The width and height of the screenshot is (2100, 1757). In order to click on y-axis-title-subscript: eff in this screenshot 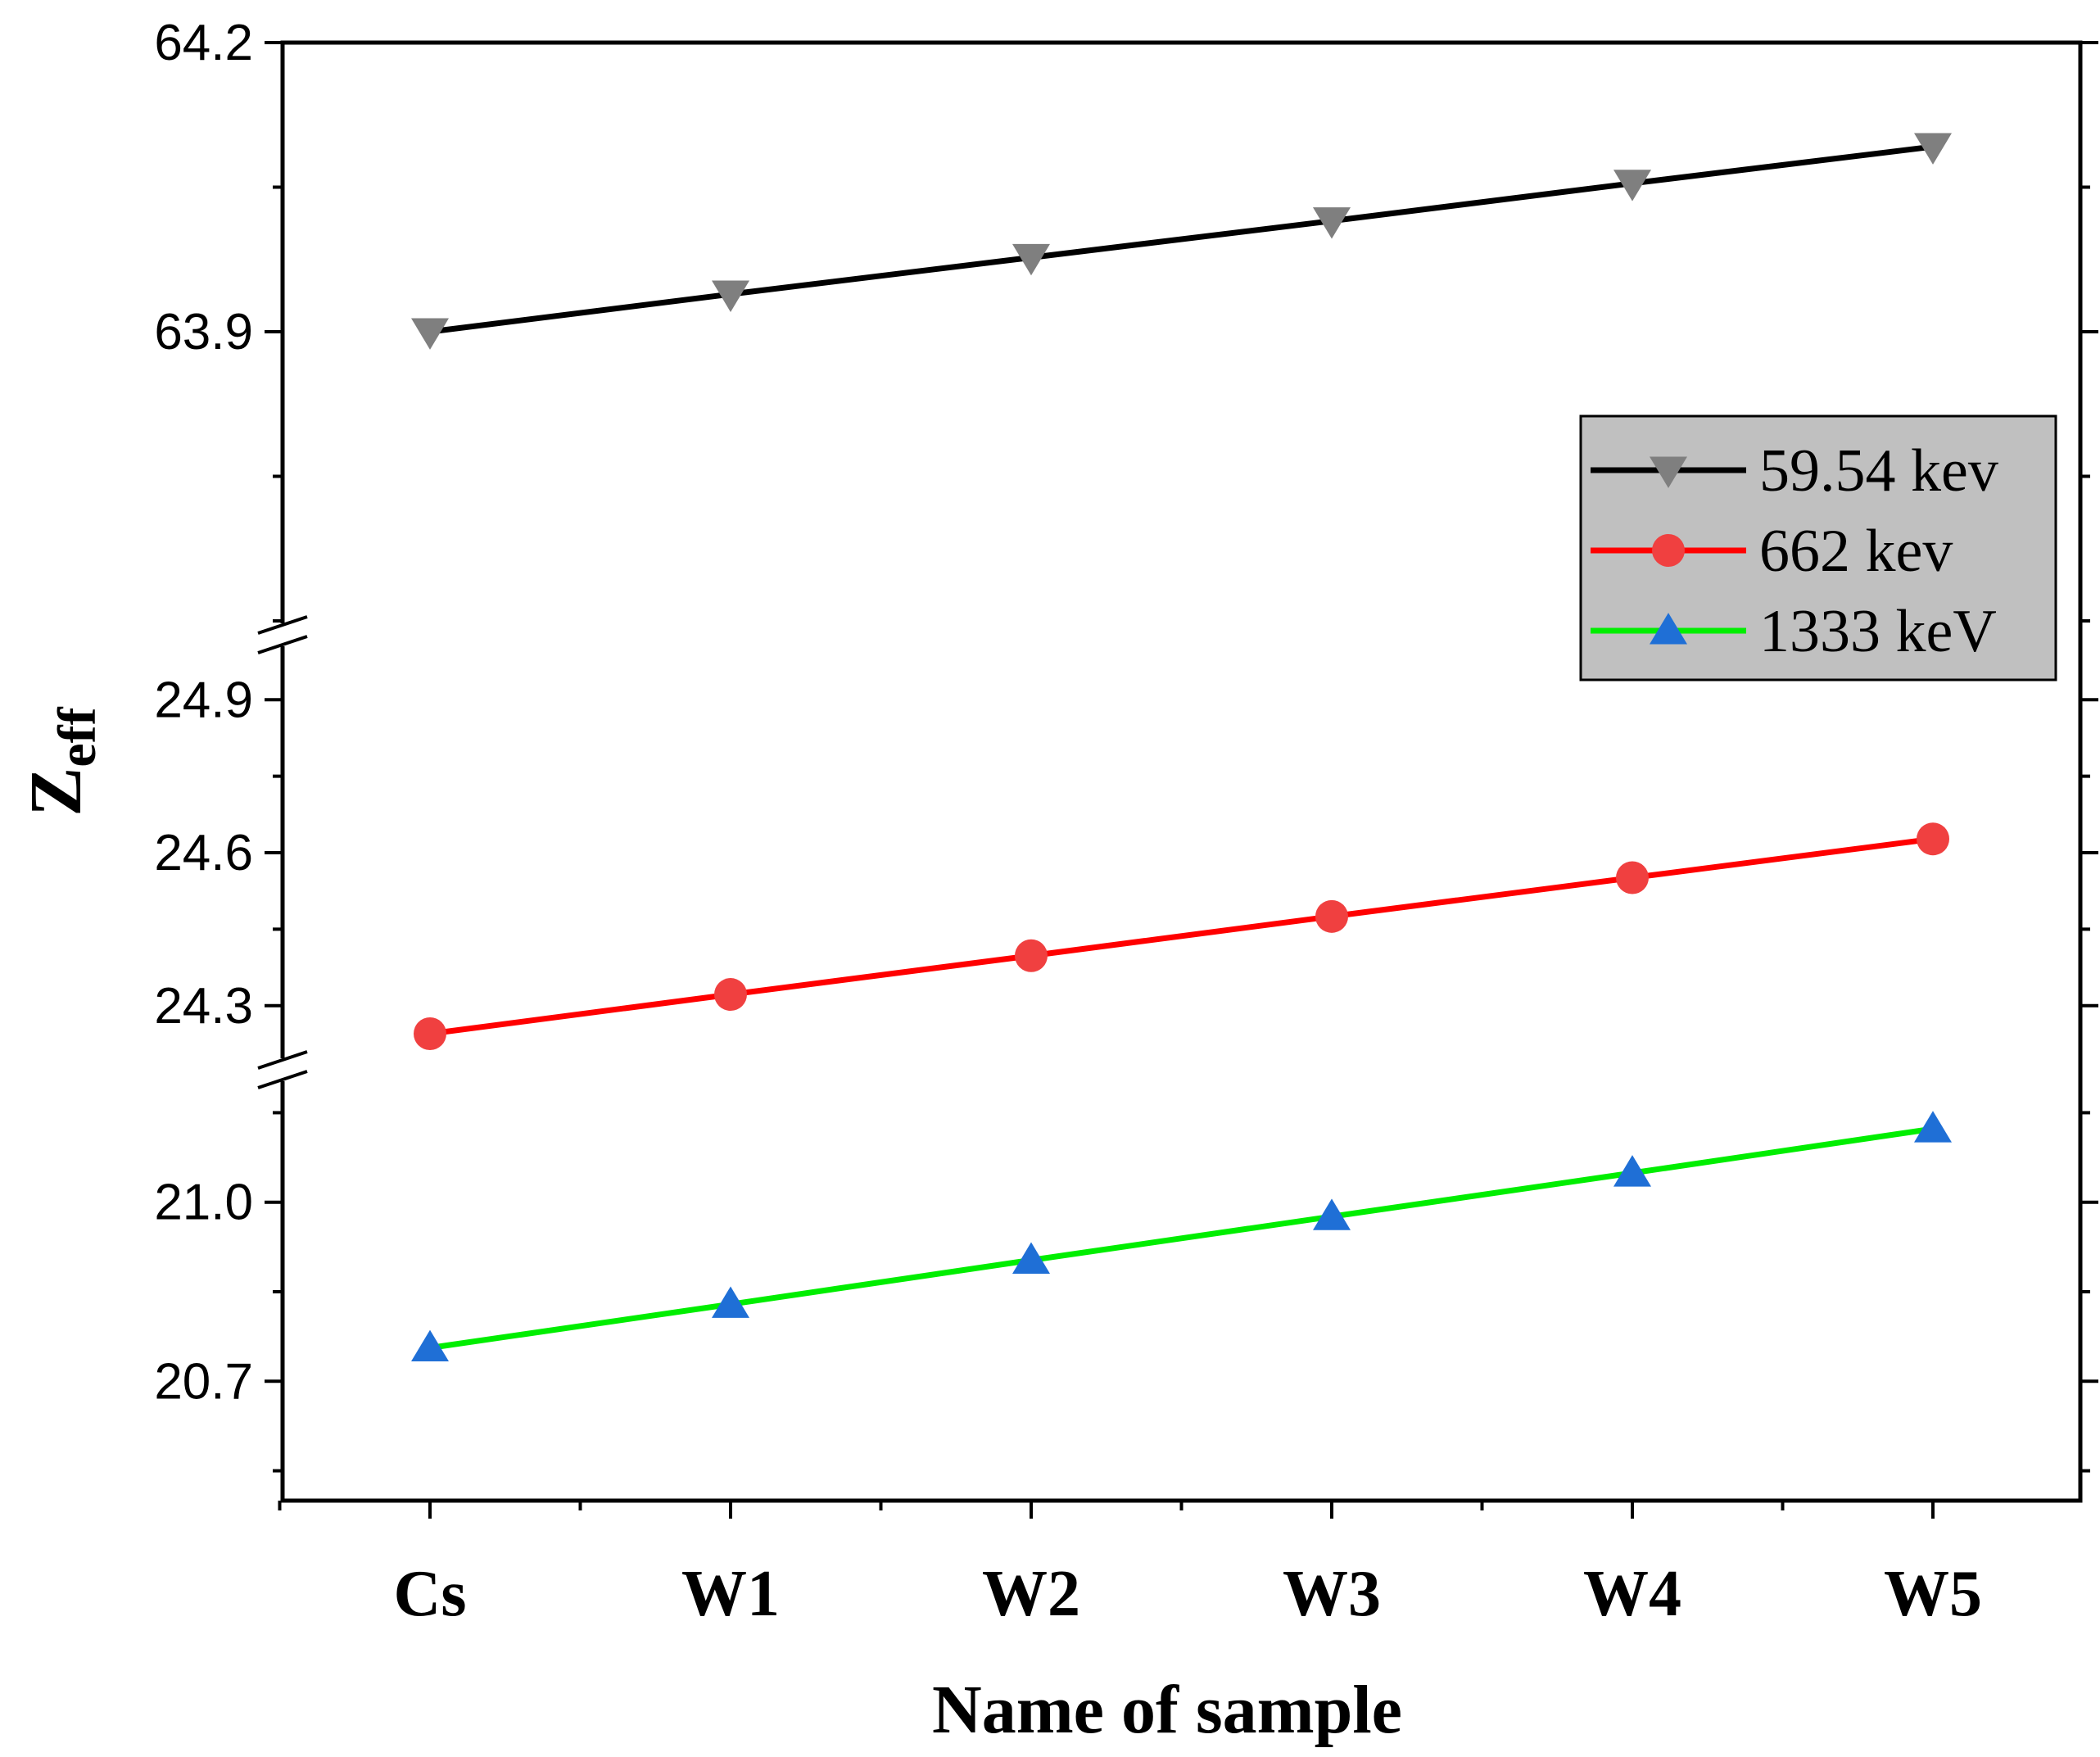, I will do `click(77, 737)`.